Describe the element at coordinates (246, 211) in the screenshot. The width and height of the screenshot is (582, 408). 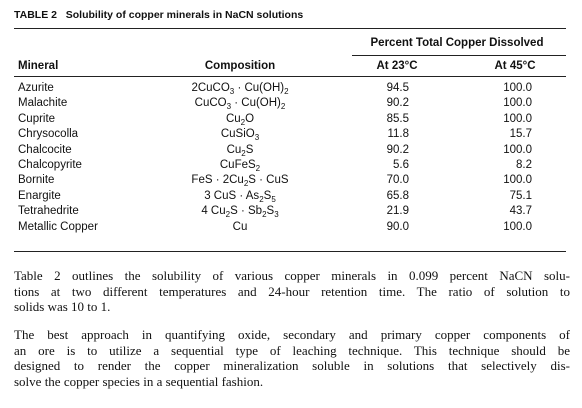
I see `formula-part: S · Sb` at that location.